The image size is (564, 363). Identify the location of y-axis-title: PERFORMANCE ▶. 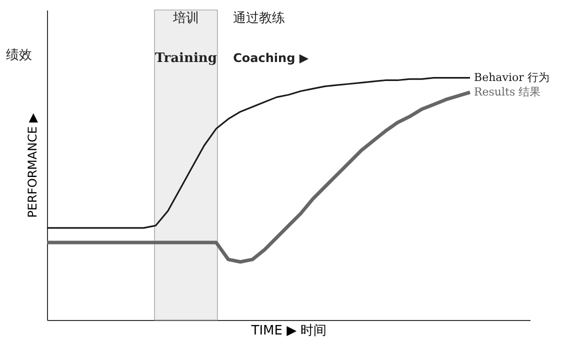
(33, 165).